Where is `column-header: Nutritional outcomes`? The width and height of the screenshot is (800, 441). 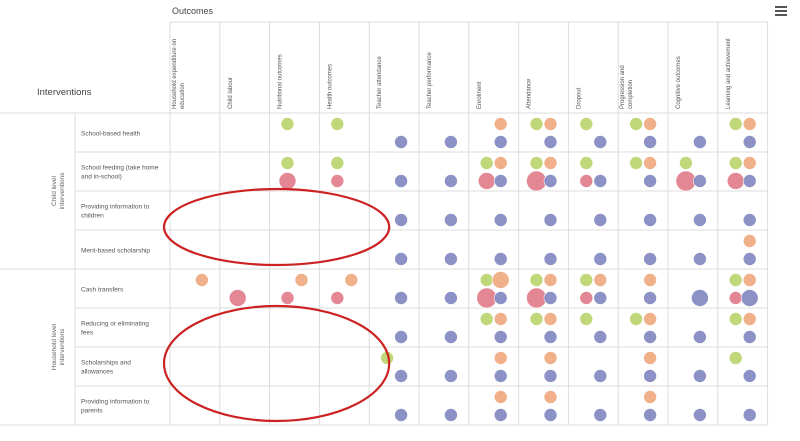
column-header: Nutritional outcomes is located at coordinates (281, 81).